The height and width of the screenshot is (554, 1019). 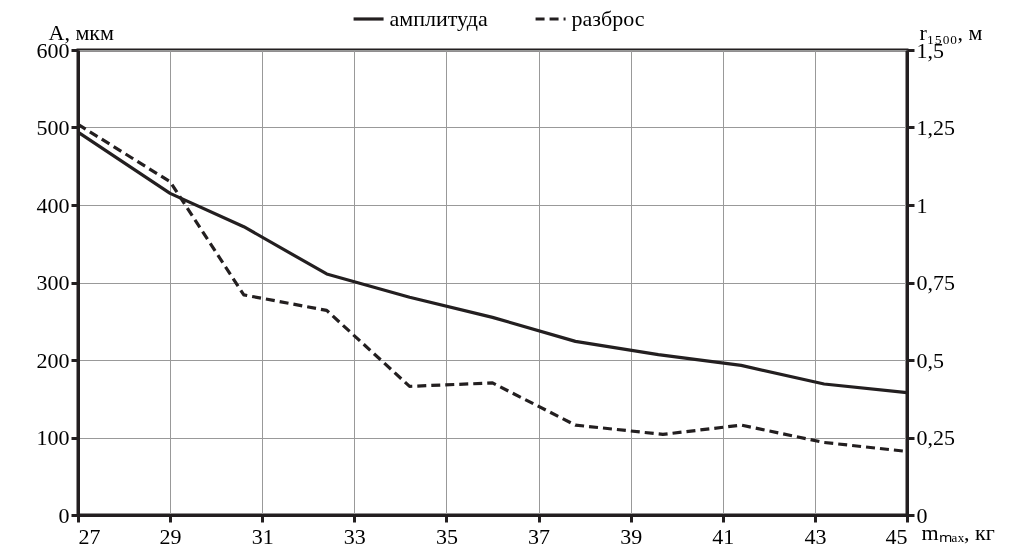 What do you see at coordinates (53, 205) in the screenshot?
I see `y-tick-label: 400` at bounding box center [53, 205].